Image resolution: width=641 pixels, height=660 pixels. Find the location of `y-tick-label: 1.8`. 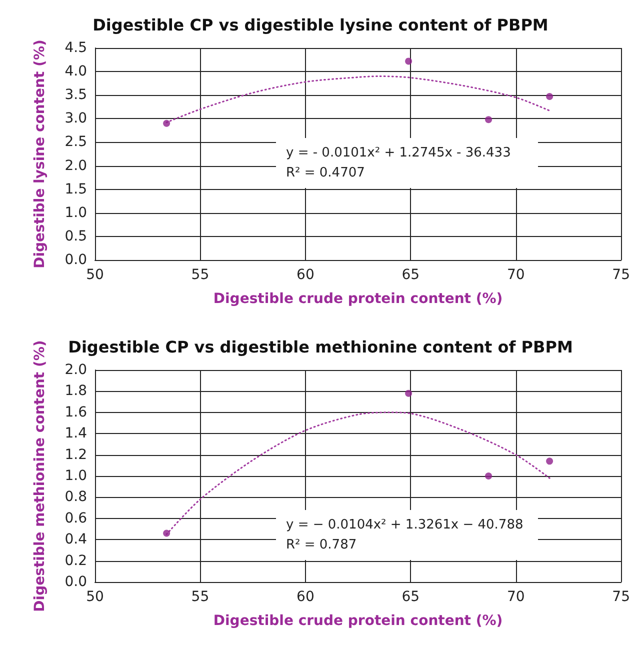

y-tick-label: 1.8 is located at coordinates (75, 391).